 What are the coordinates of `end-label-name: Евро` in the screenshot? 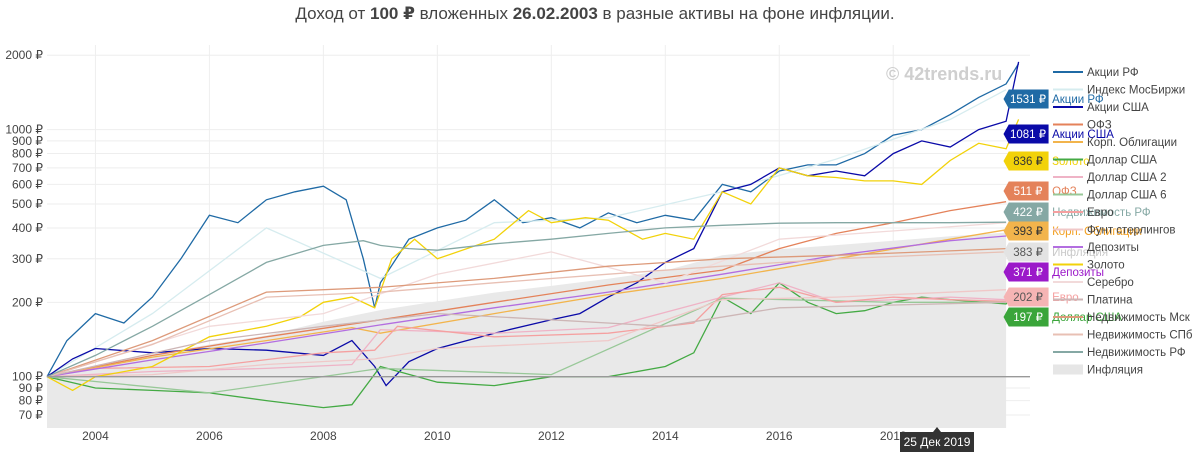 It's located at (1065, 298).